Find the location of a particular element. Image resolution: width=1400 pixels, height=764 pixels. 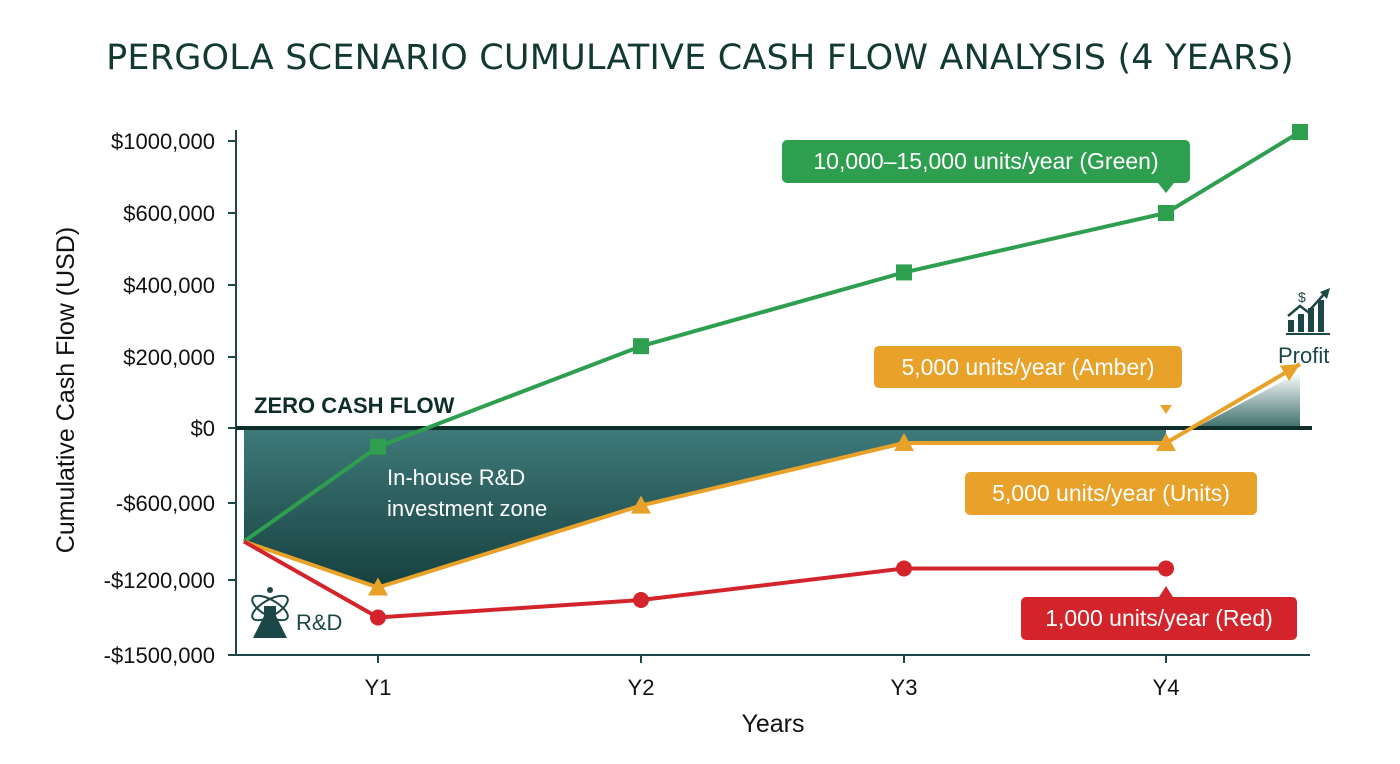

x-tick-label: Y4 is located at coordinates (1166, 687).